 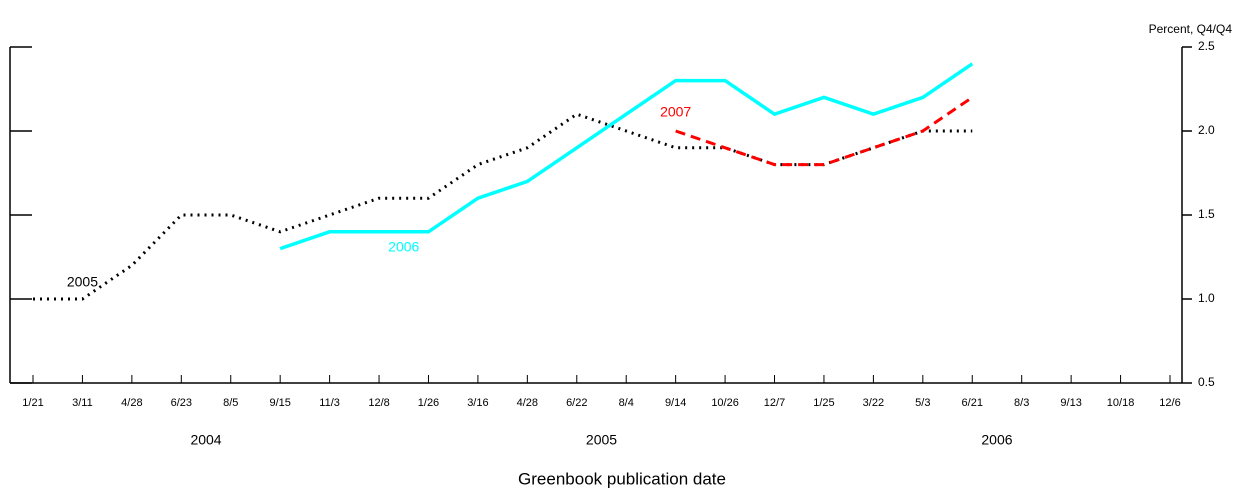 What do you see at coordinates (329, 403) in the screenshot?
I see `x-tick-label: 11/3` at bounding box center [329, 403].